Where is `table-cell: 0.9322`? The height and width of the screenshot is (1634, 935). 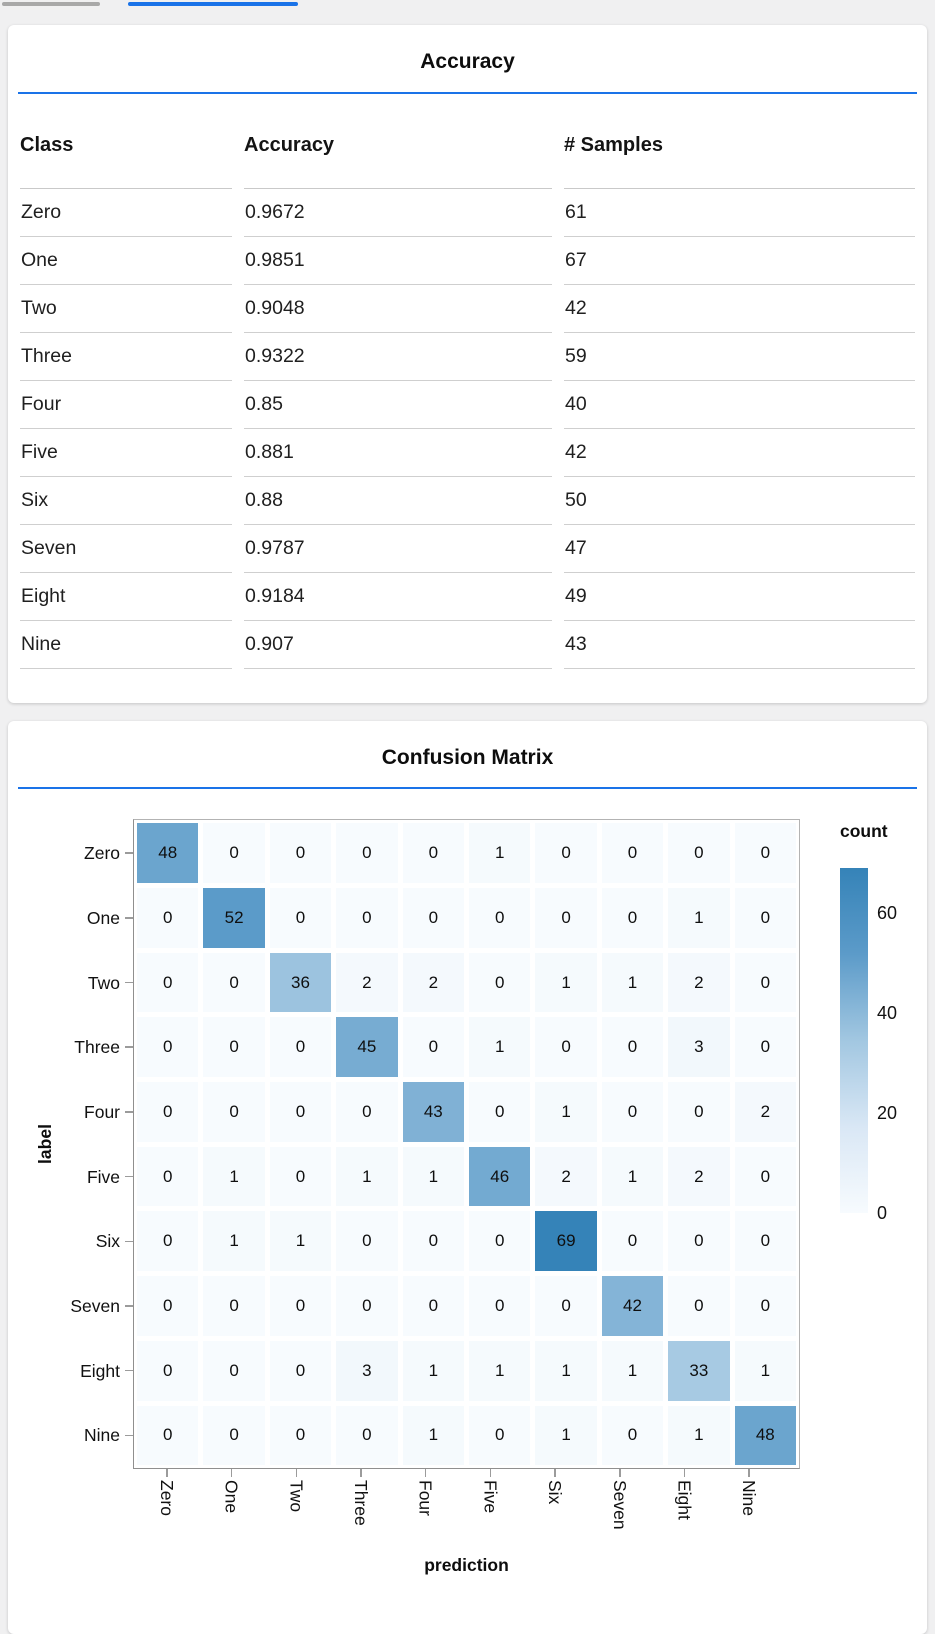
table-cell: 0.9322 is located at coordinates (398, 357).